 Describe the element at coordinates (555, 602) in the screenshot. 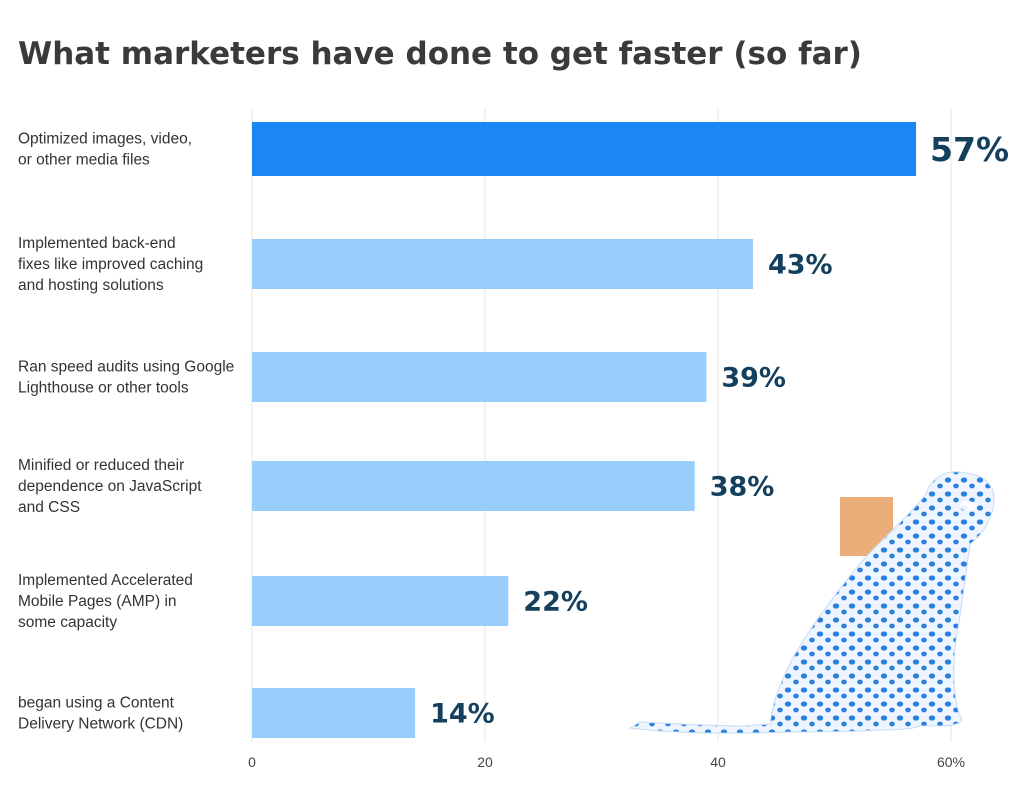

I see `value-label: 22%` at that location.